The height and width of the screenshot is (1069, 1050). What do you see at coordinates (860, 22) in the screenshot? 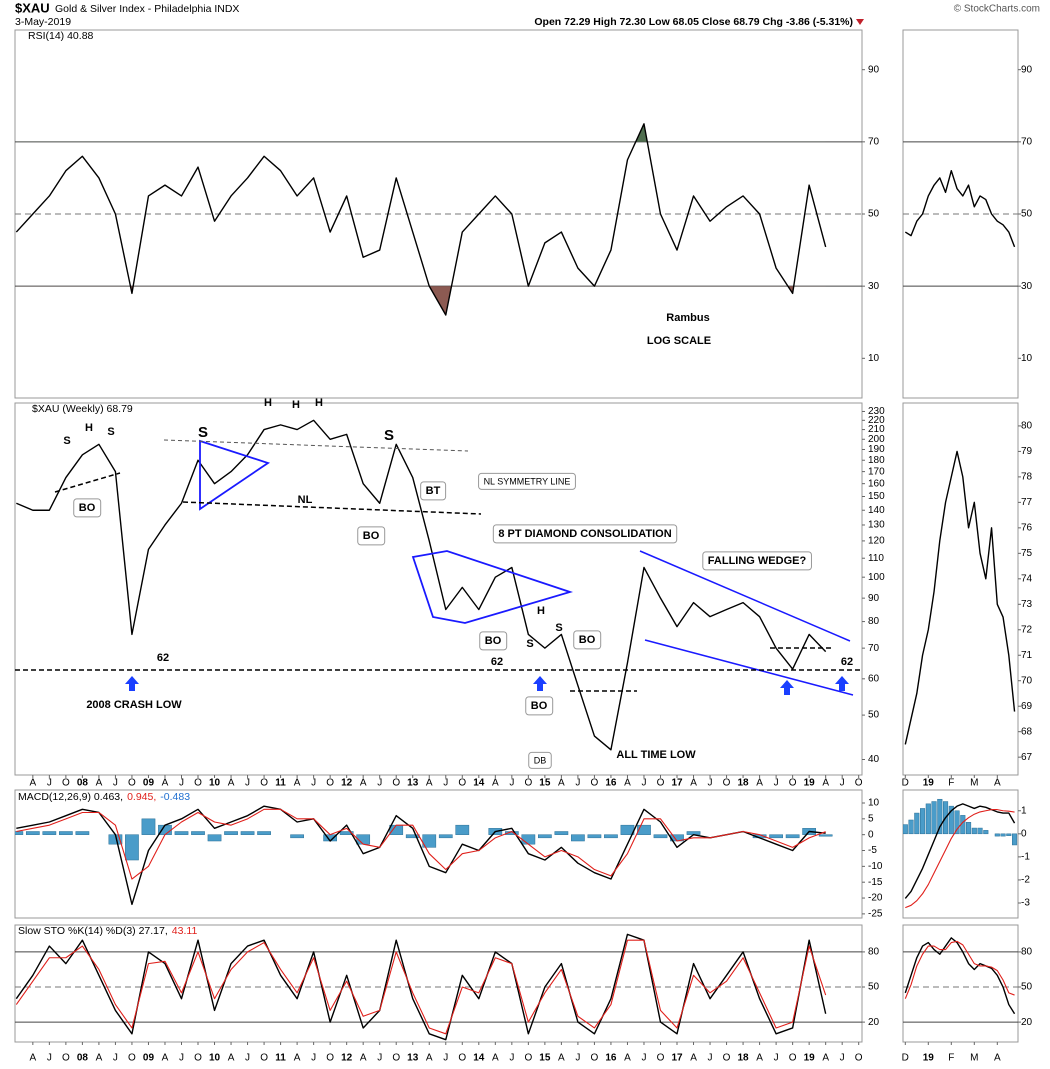
I see `down-arrow` at bounding box center [860, 22].